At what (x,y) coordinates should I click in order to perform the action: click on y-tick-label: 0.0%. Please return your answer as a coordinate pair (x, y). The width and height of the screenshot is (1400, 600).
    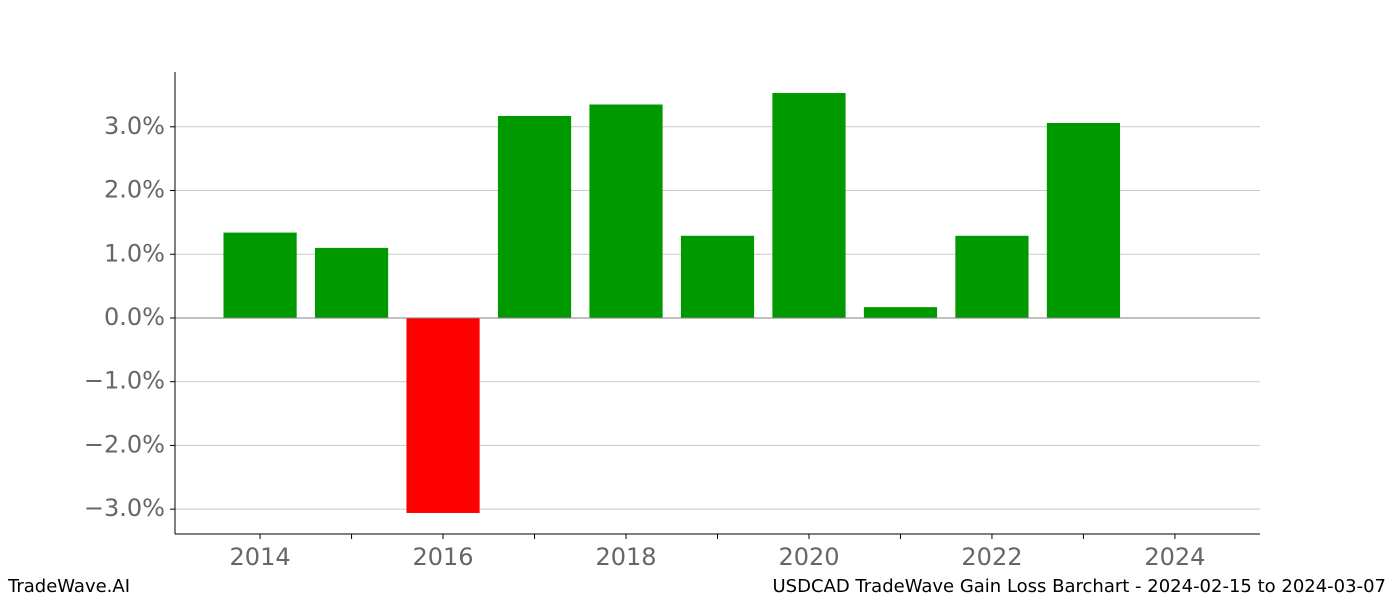
    Looking at the image, I should click on (134, 317).